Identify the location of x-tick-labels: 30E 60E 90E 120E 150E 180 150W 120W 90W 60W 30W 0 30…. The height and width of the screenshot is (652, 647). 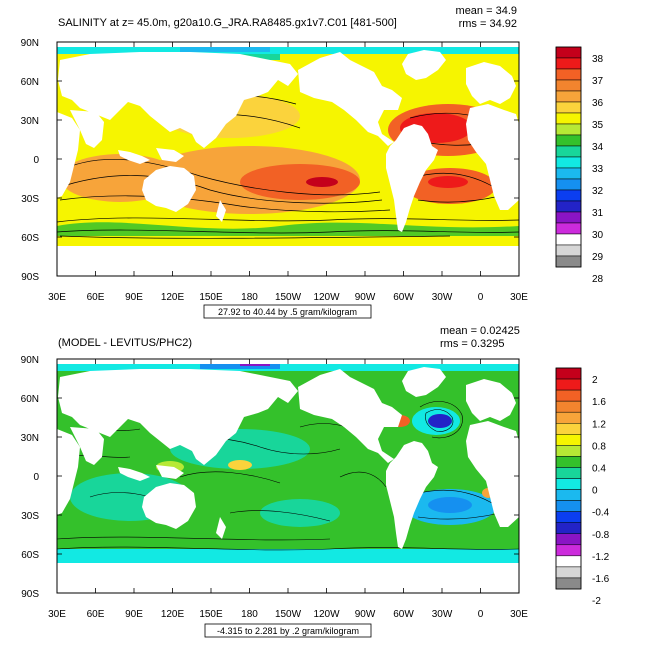
(288, 614).